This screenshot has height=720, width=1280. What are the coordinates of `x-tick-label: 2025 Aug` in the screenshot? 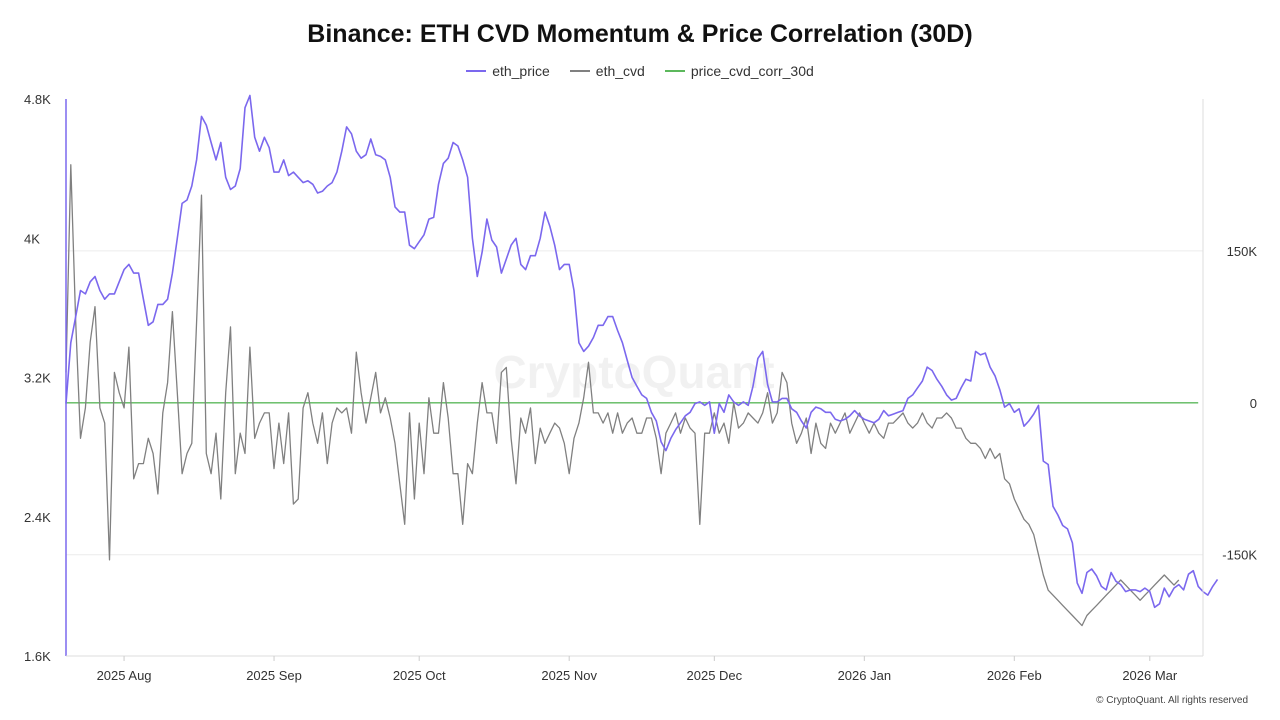 It's located at (124, 675).